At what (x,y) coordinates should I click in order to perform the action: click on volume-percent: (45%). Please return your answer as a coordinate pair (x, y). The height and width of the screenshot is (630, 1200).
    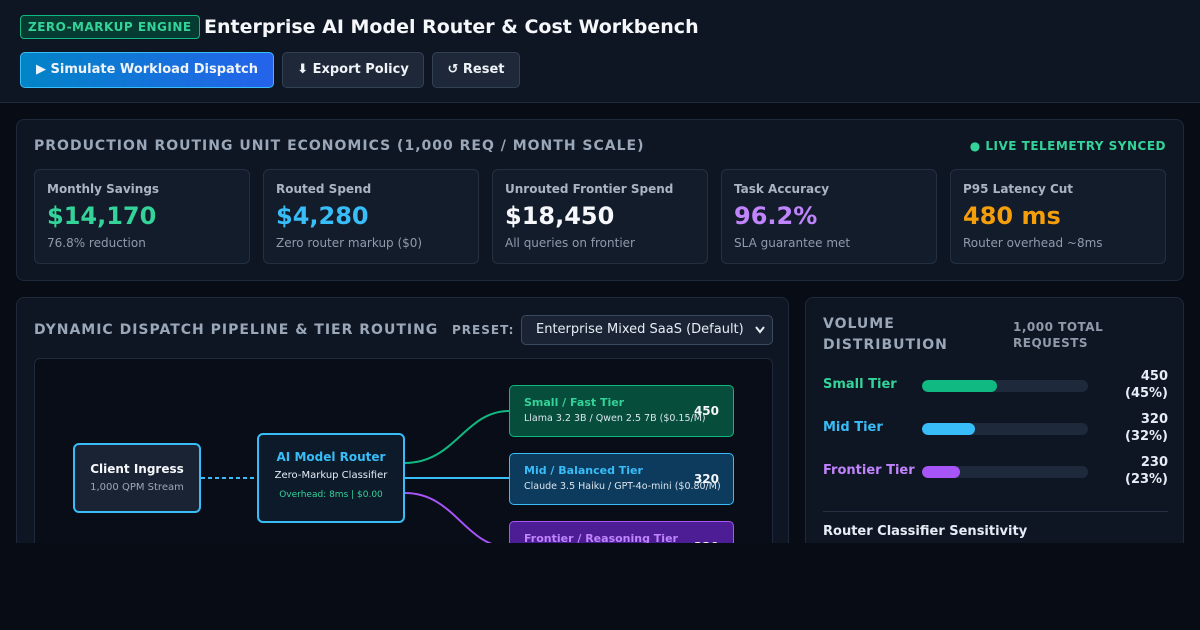
    Looking at the image, I should click on (1146, 393).